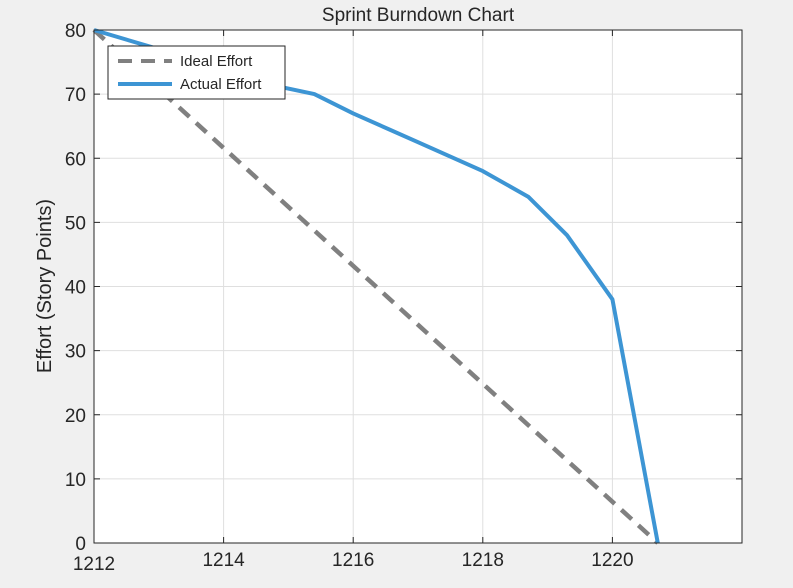  What do you see at coordinates (80, 544) in the screenshot?
I see `y-tick-label: 0` at bounding box center [80, 544].